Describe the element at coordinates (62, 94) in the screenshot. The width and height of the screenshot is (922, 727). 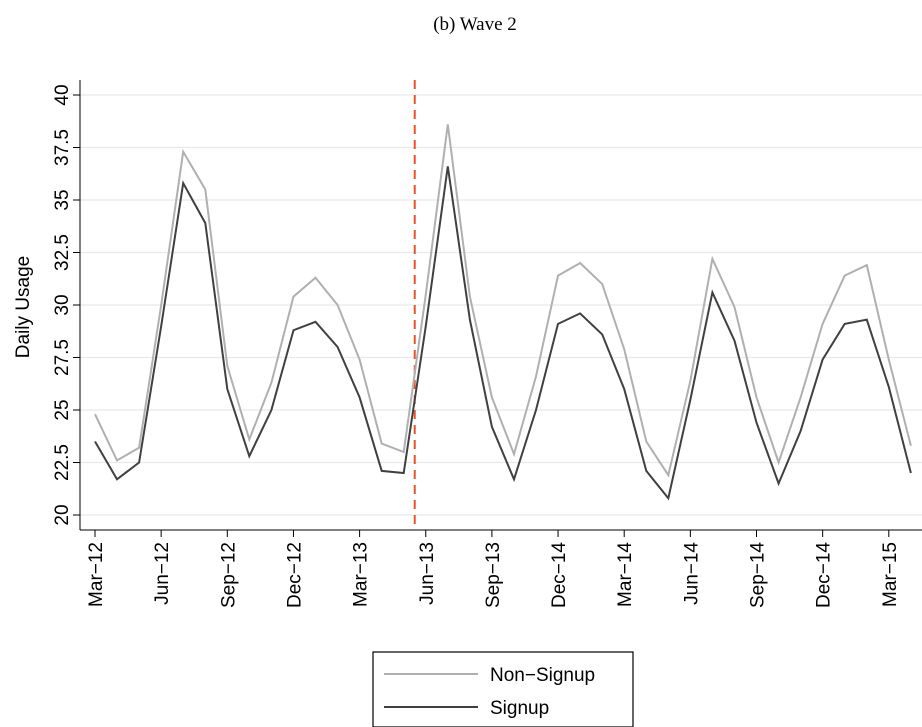
I see `y-tick-label: 40` at that location.